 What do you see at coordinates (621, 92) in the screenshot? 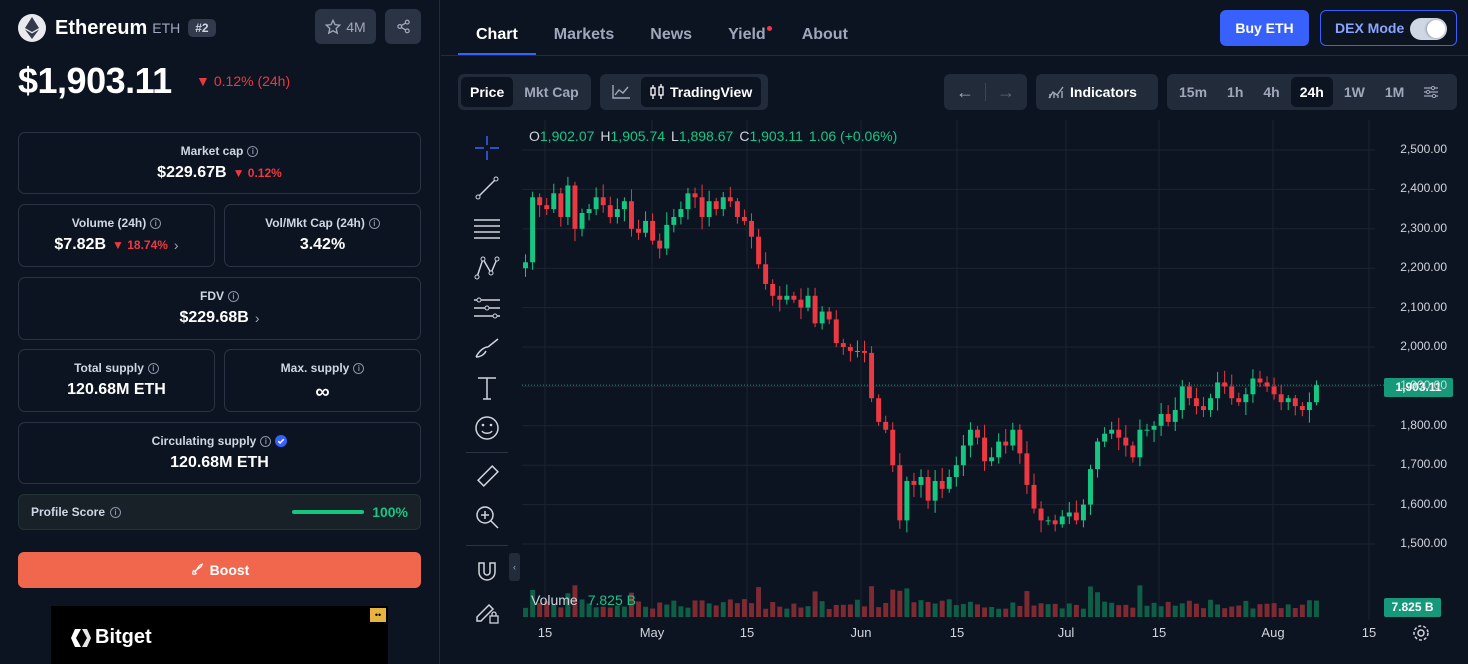
I see `line-chart-button` at bounding box center [621, 92].